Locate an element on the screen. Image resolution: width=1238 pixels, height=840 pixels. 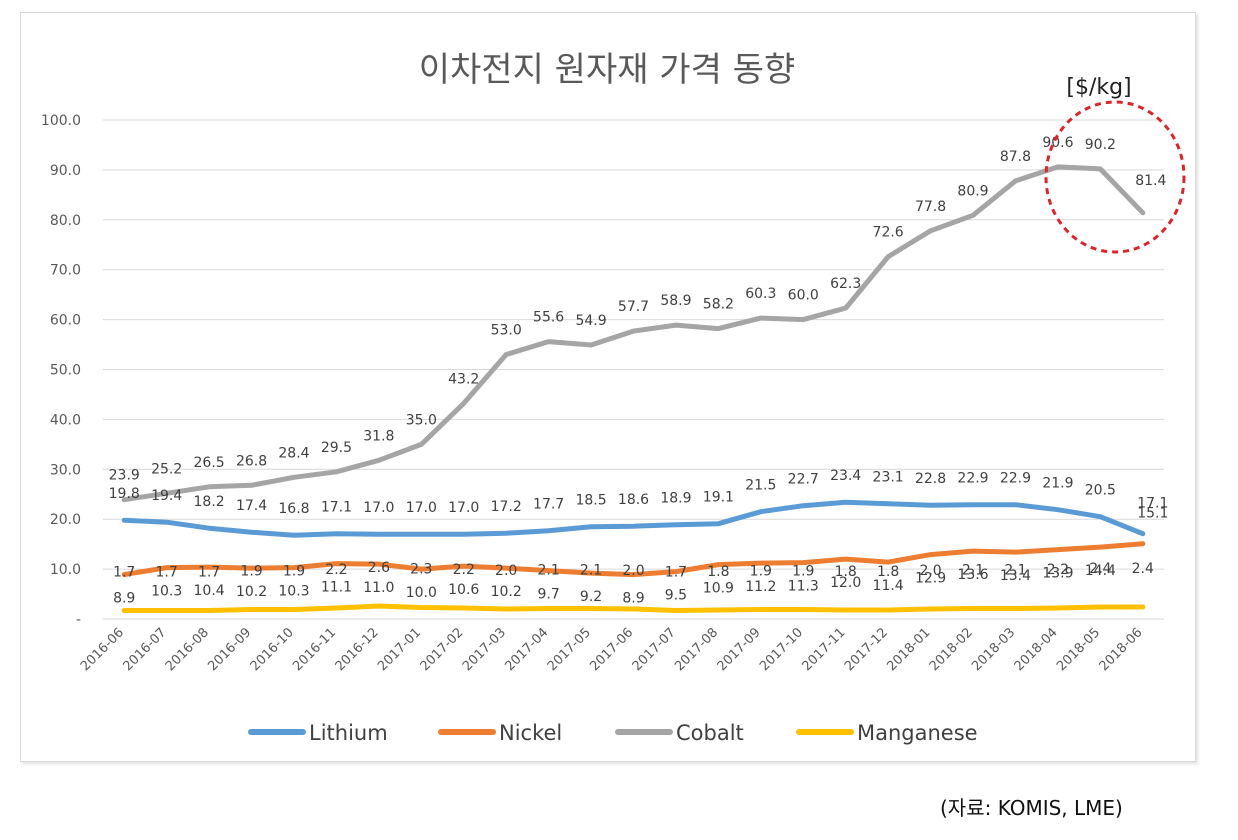
data-label-cobalt: 77.8 is located at coordinates (930, 207).